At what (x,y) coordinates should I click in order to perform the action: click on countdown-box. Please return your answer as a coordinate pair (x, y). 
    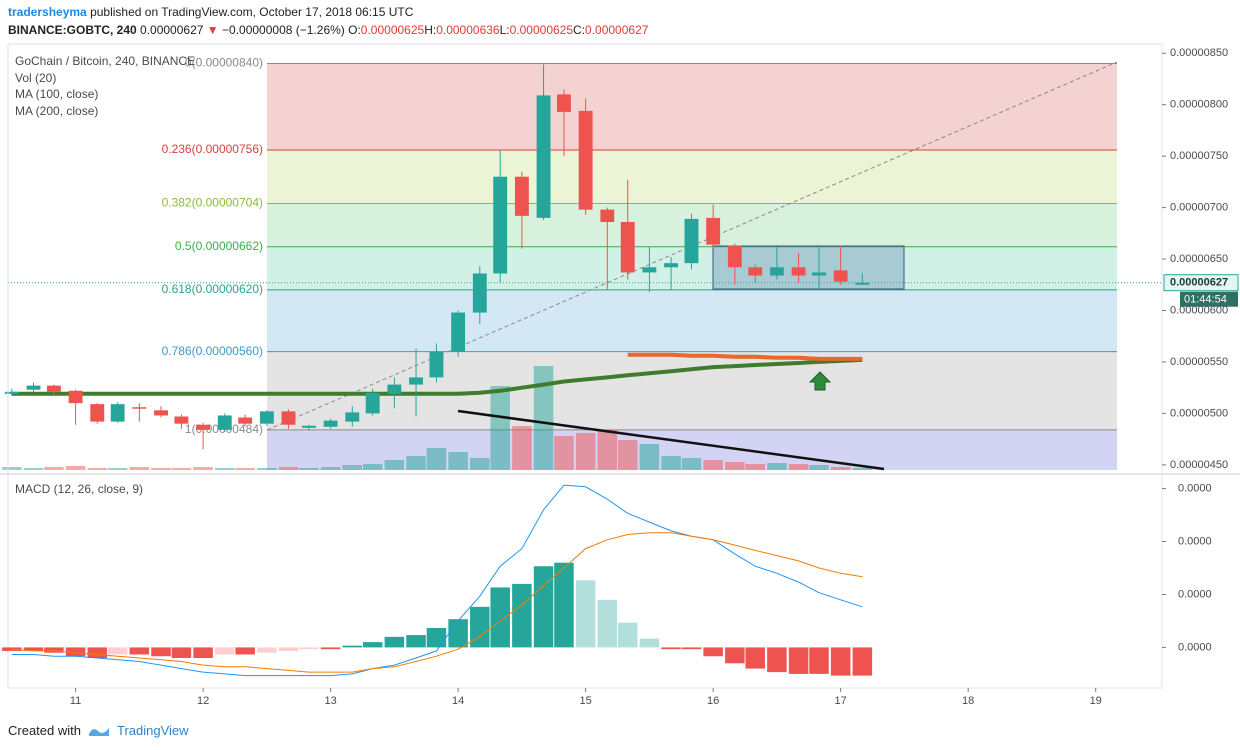
    Looking at the image, I should click on (1209, 299).